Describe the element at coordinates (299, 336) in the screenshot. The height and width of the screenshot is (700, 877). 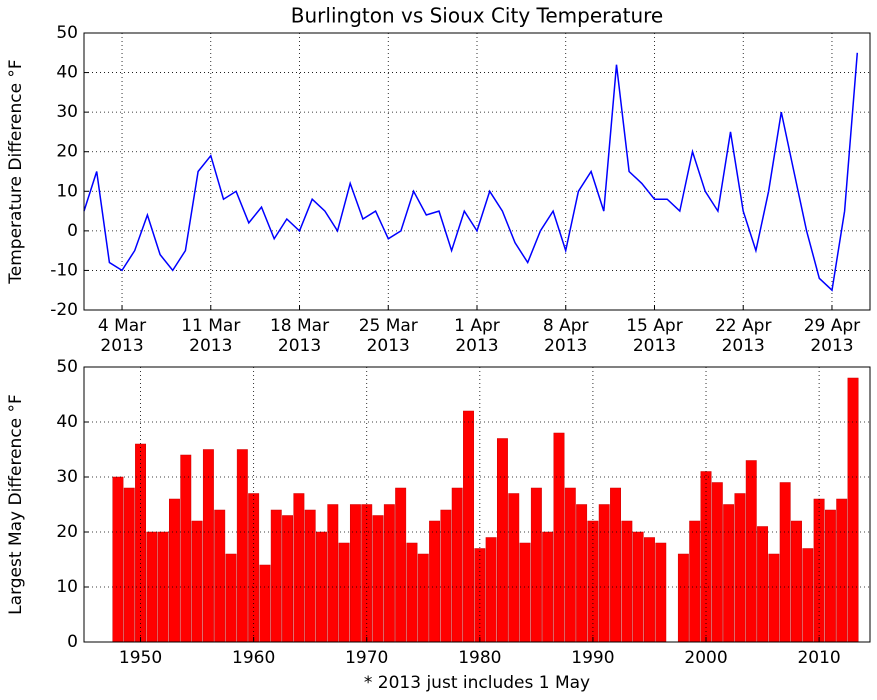
I see `x-tick-label: 18 Mar 2013` at that location.